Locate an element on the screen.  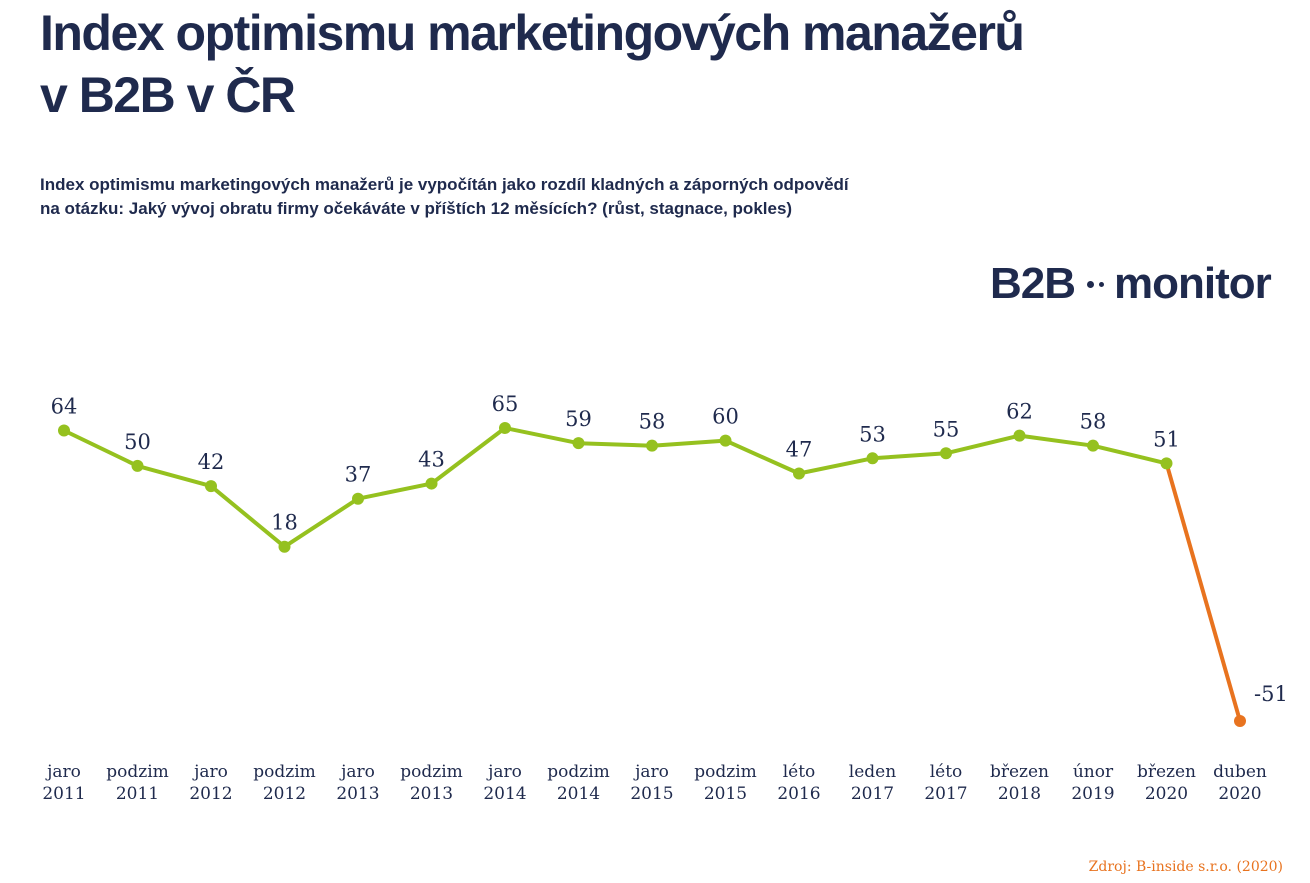
x-tick-label-0-line1: jaro is located at coordinates (63, 772).